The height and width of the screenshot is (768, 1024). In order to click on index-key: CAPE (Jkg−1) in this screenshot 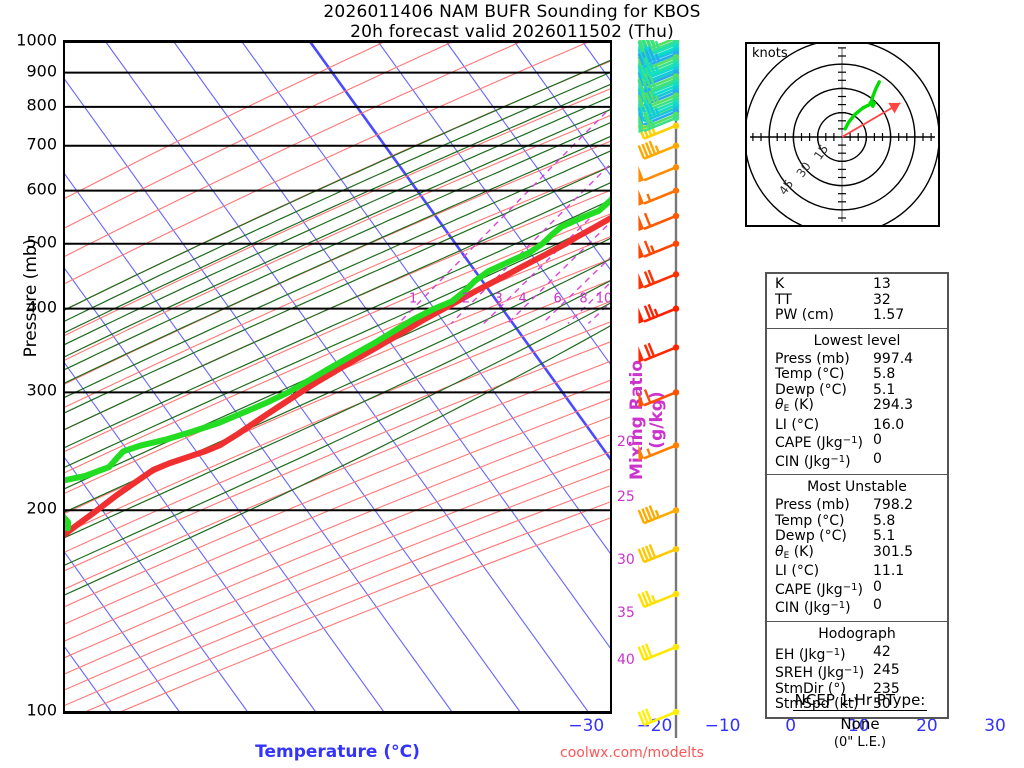, I will do `click(819, 443)`.